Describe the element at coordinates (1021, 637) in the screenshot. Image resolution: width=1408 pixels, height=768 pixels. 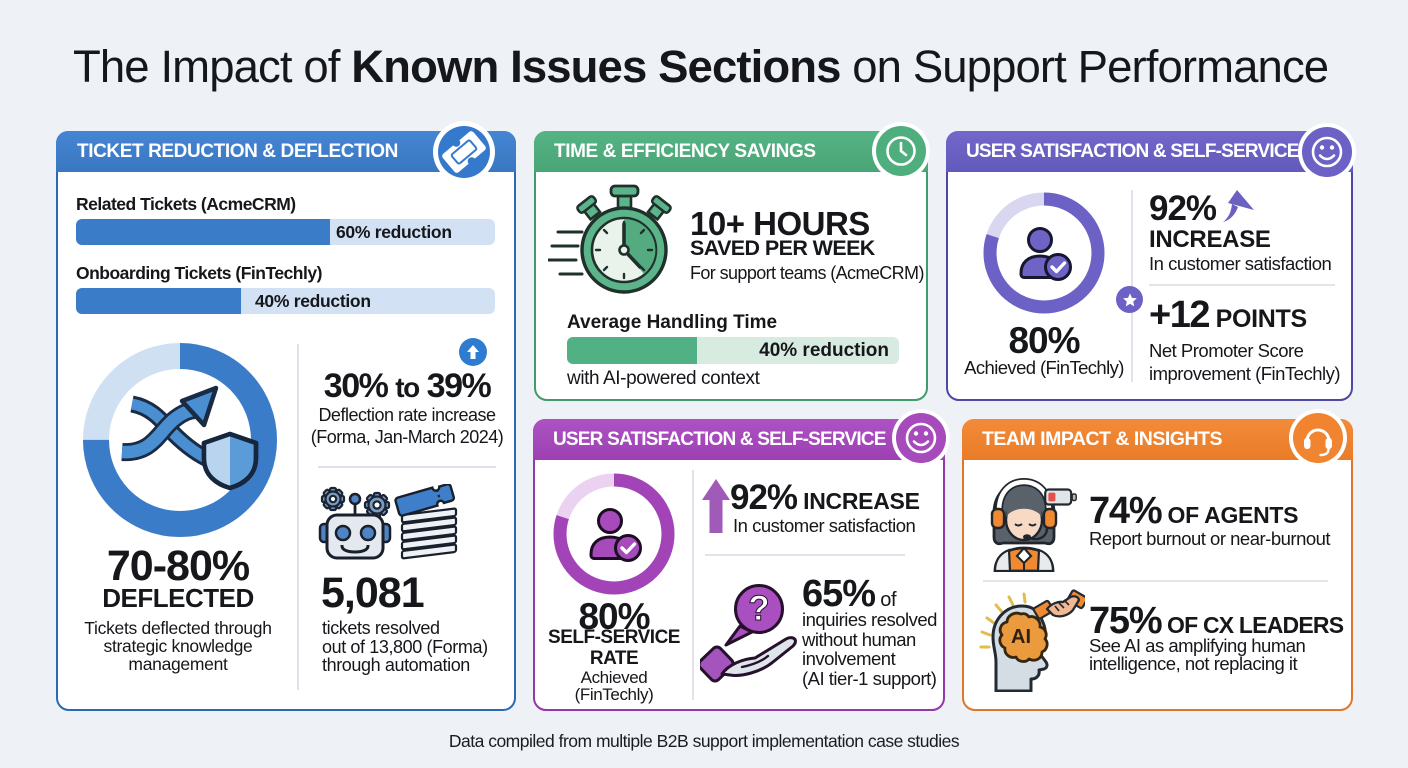
I see `svg-text: AI` at that location.